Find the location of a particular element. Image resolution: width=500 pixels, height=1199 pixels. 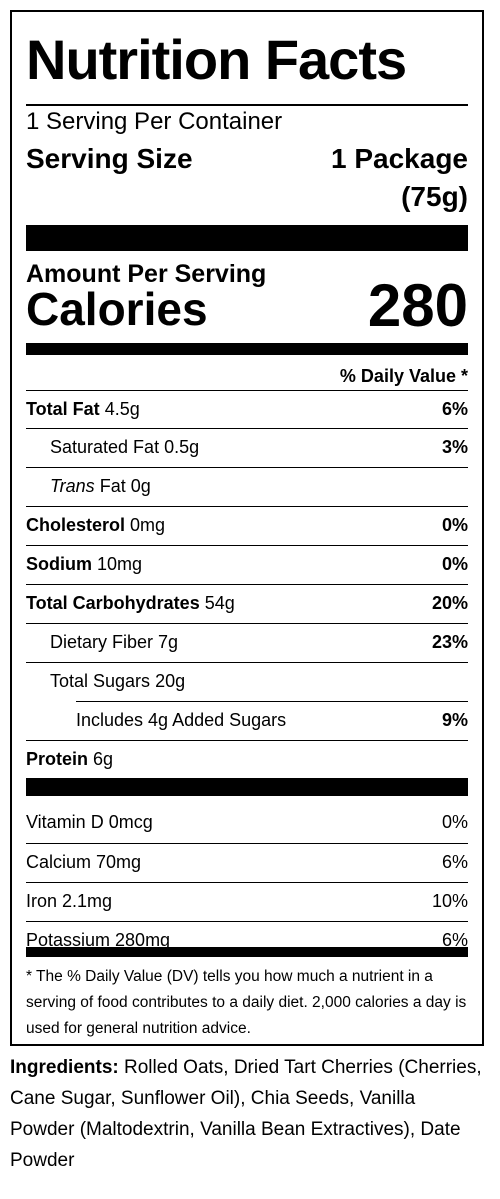

nutrient-name: Dietary Fiber is located at coordinates (102, 642).